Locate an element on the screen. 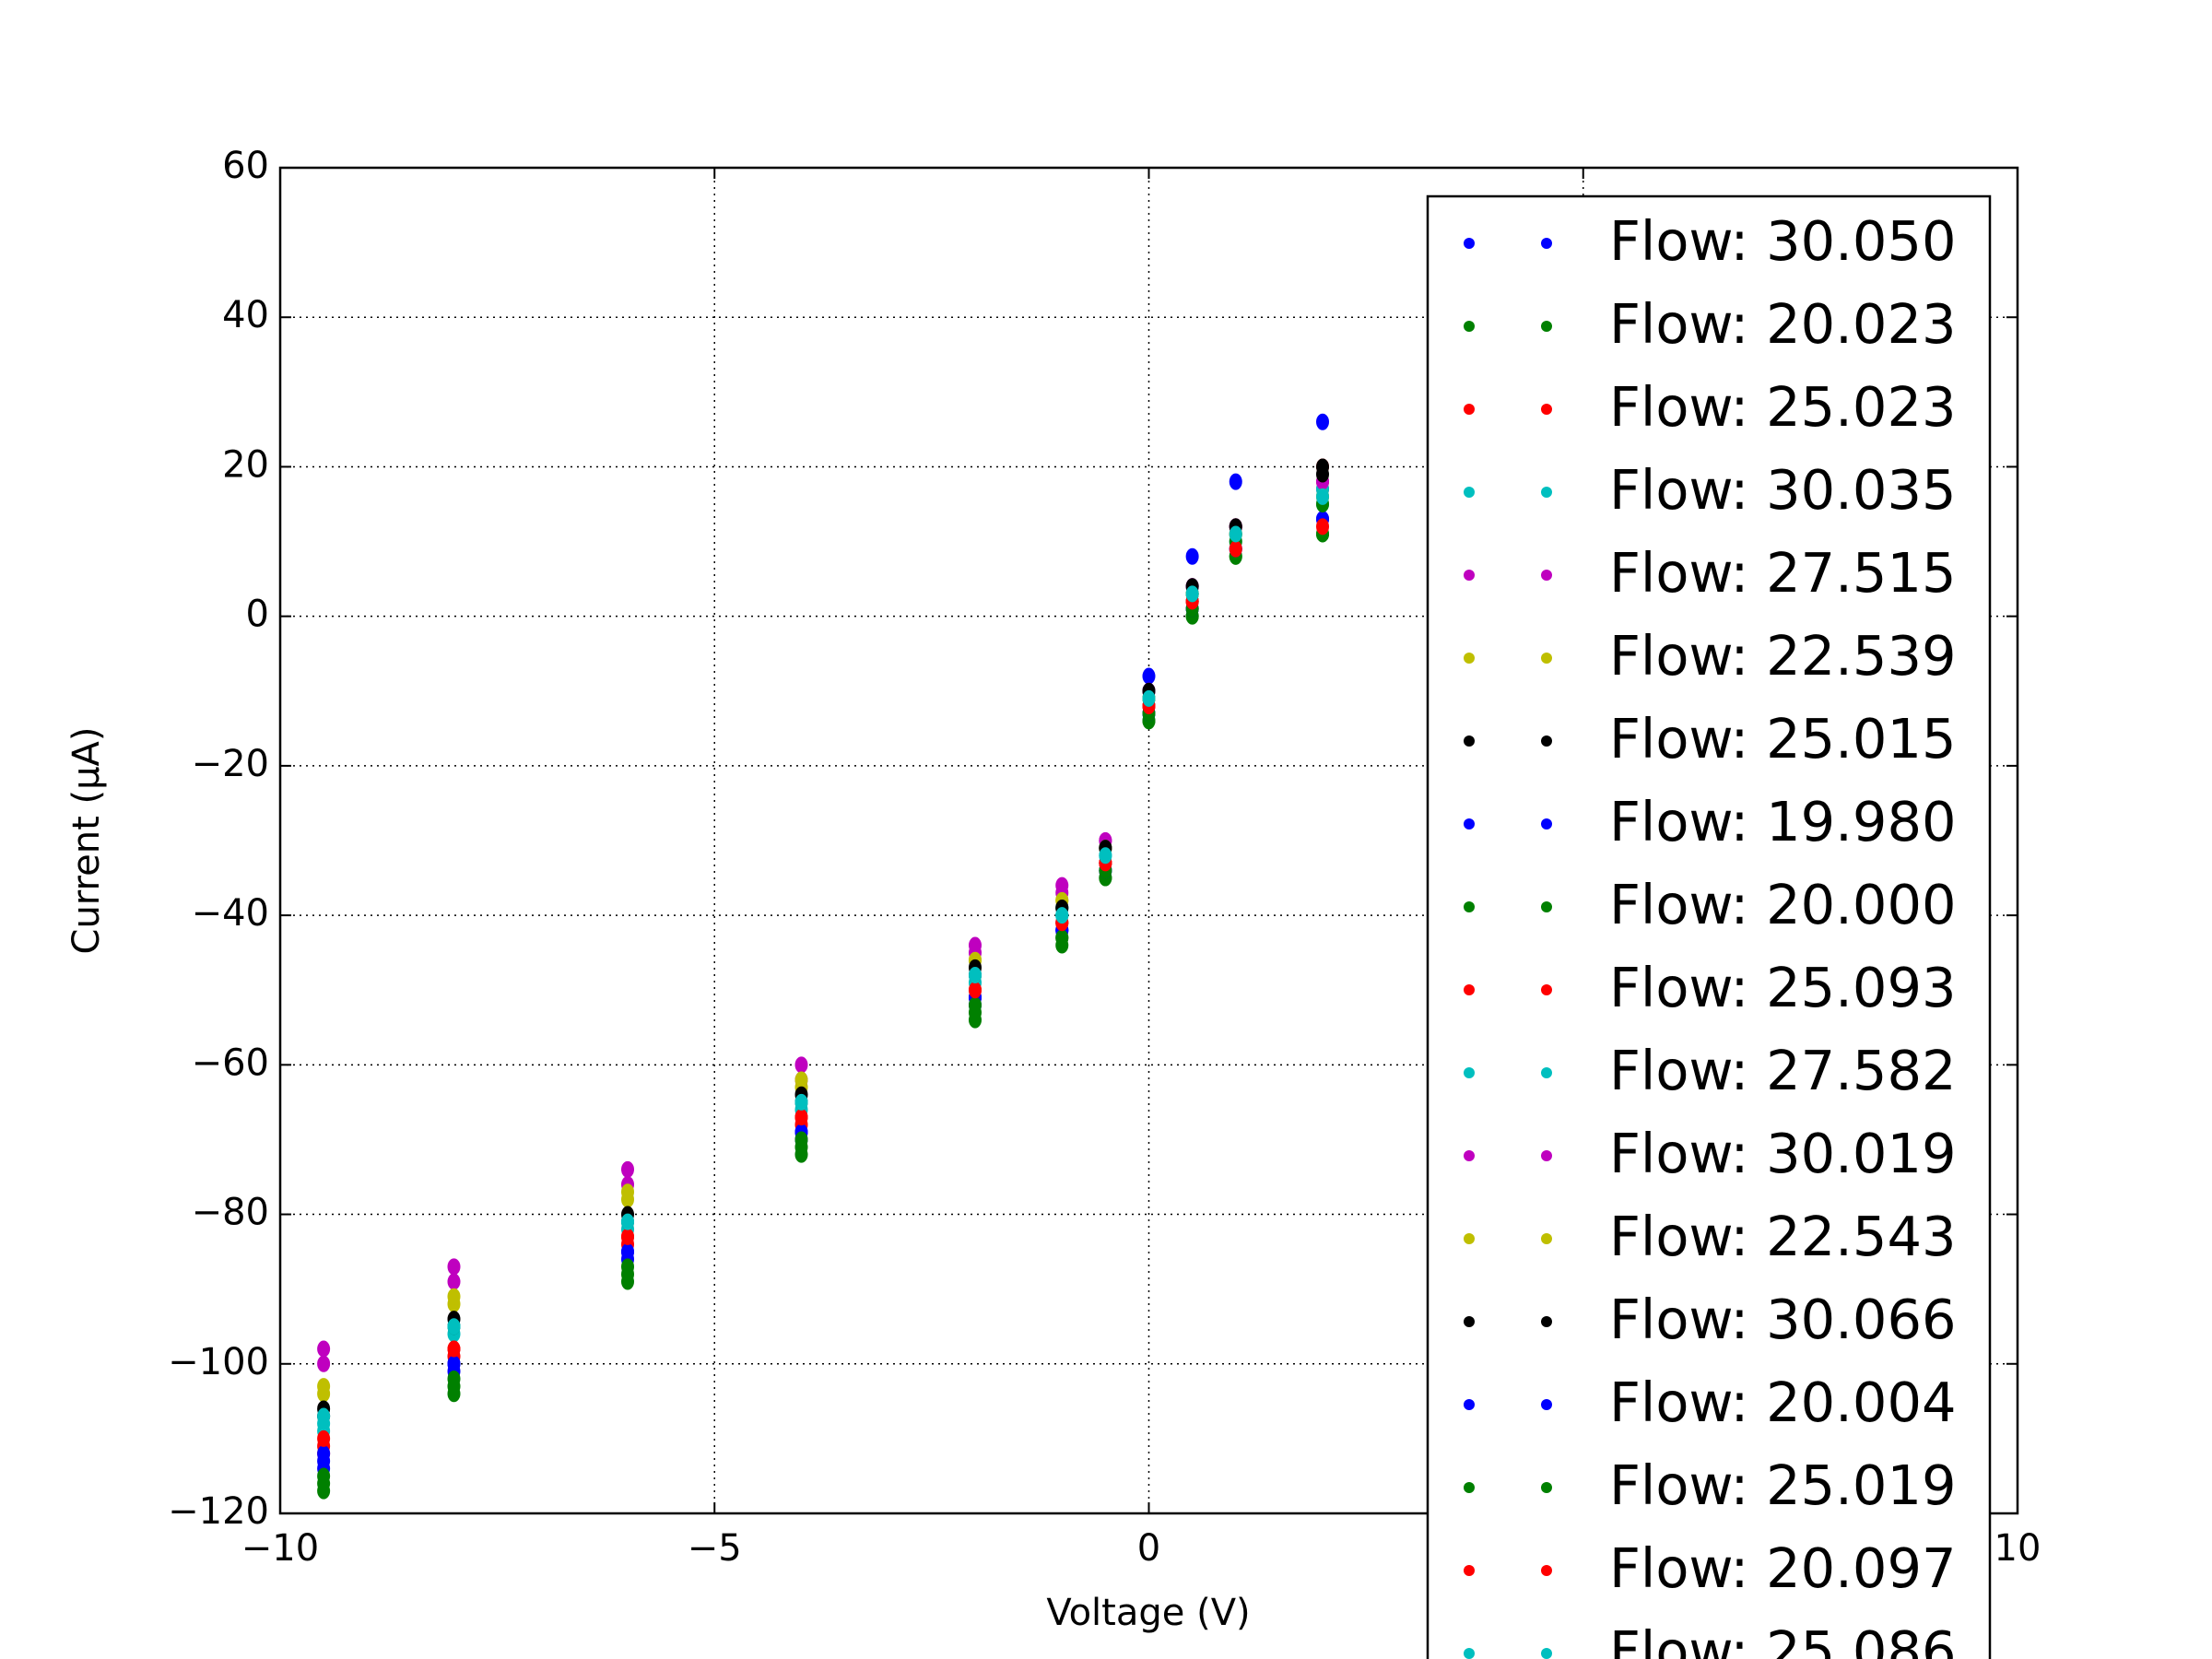 The image size is (2212, 1659). x-tick-label: 0 is located at coordinates (1148, 1548).